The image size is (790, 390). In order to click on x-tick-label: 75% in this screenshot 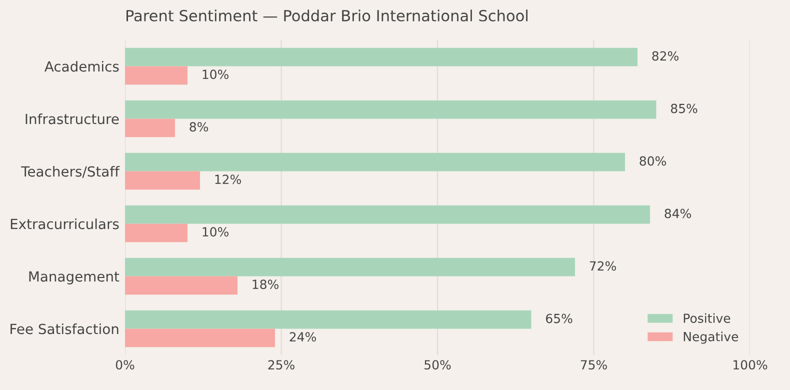, I will do `click(593, 365)`.